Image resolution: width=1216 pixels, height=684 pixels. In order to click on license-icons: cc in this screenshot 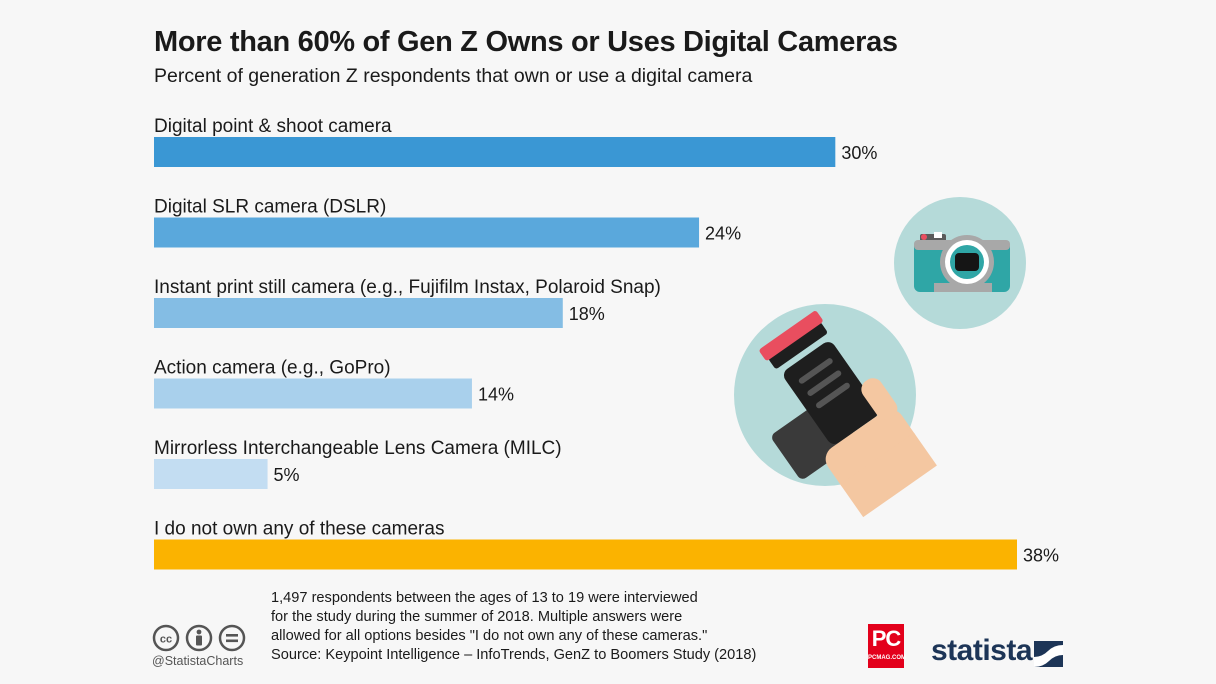, I will do `click(199, 638)`.